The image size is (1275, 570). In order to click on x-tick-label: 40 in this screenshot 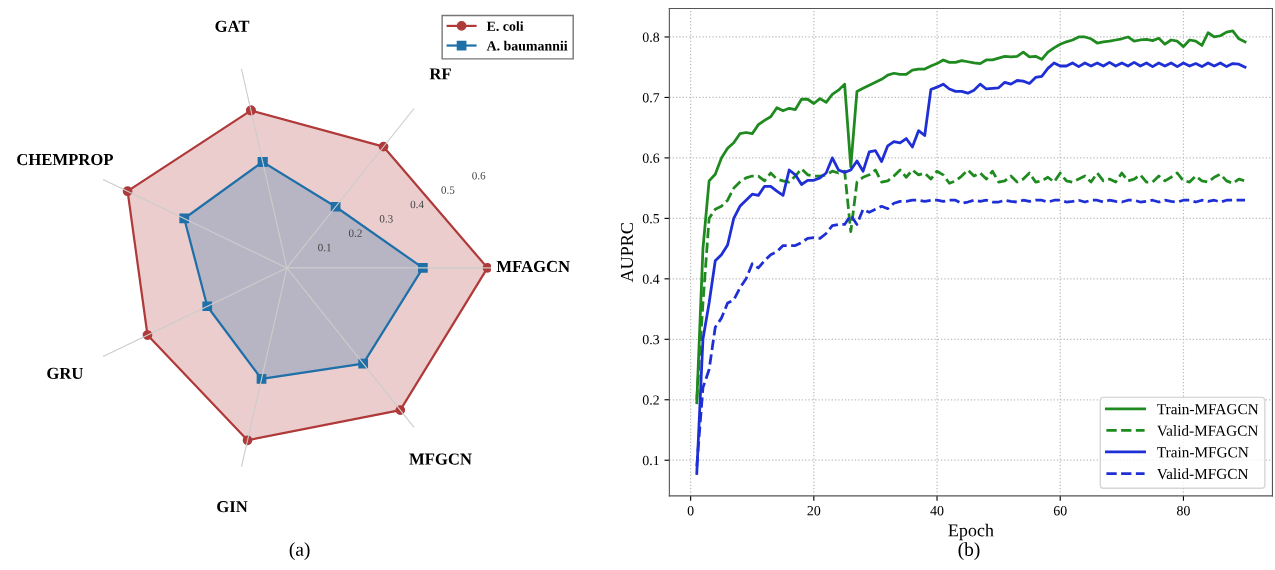, I will do `click(937, 511)`.